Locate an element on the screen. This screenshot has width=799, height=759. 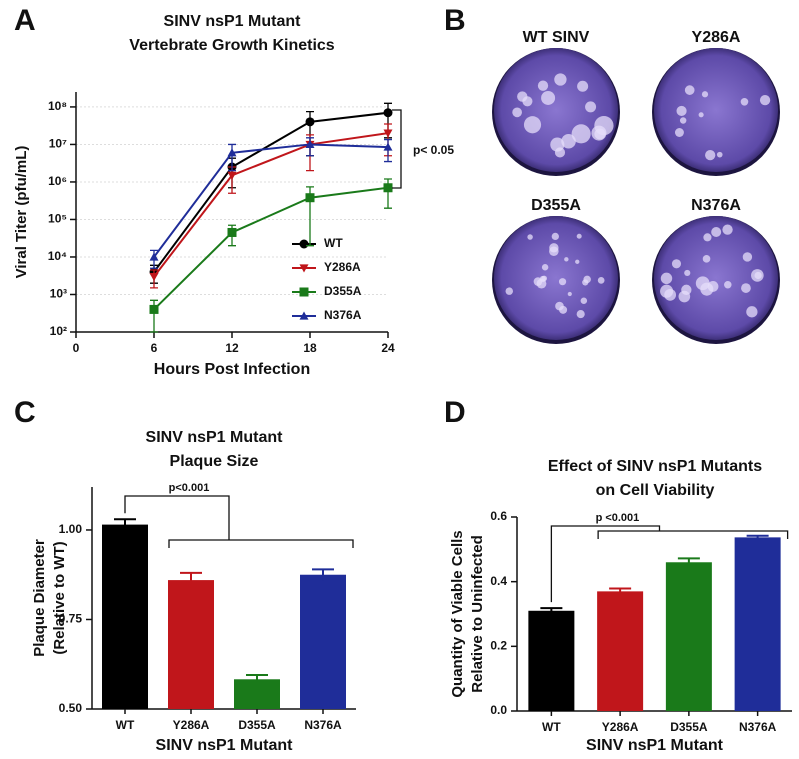
x-tick-label: Y286A is located at coordinates (620, 727).